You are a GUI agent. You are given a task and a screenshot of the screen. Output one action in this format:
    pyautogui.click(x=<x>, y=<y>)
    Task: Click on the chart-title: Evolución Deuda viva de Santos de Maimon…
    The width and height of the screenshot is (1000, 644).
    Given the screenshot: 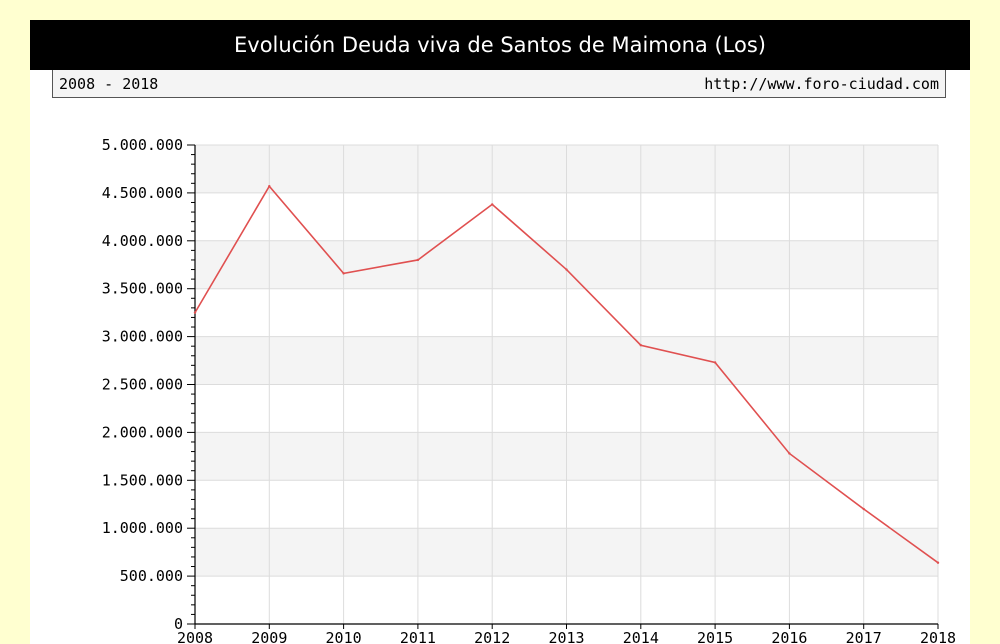 What is the action you would take?
    pyautogui.click(x=500, y=45)
    